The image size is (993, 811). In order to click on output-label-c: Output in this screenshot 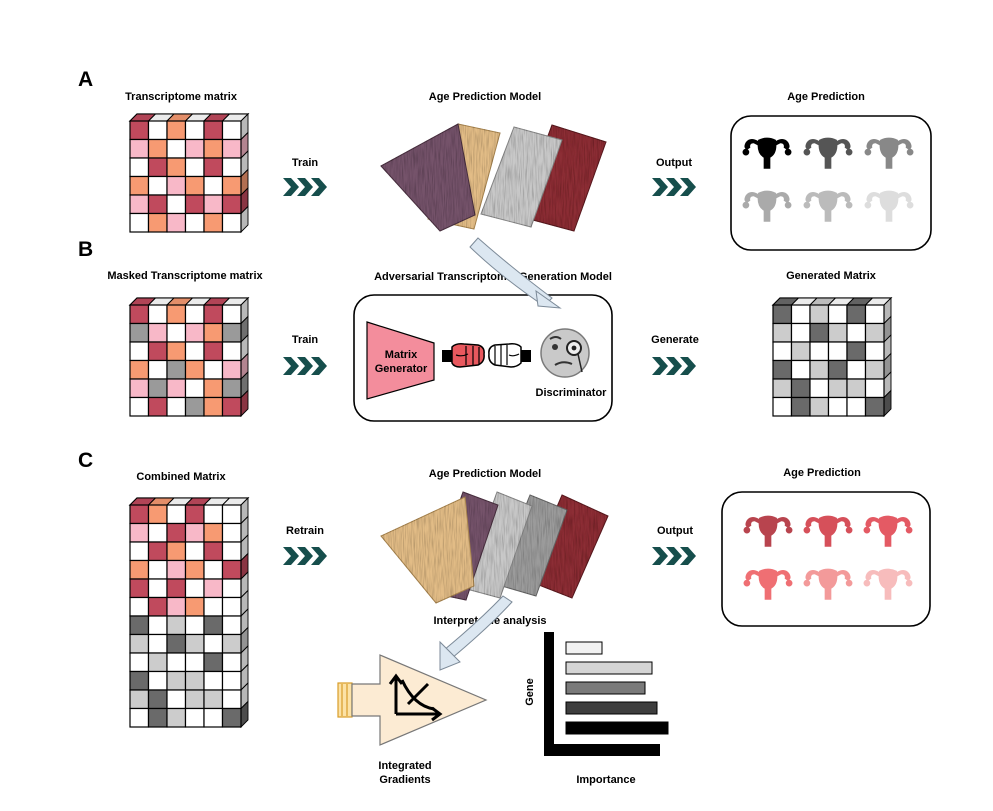, I will do `click(675, 531)`.